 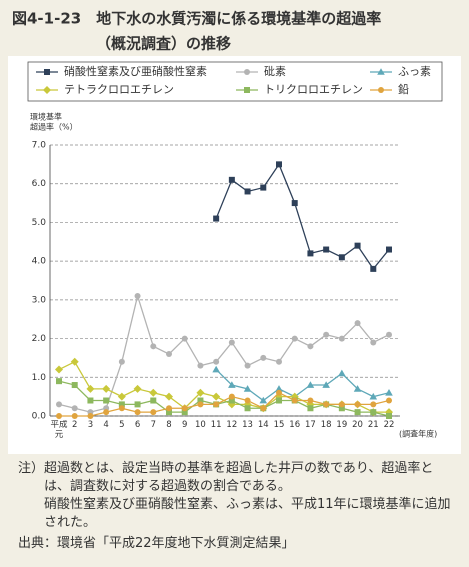 I want to click on y-tick-label: 6.0, so click(x=39, y=184).